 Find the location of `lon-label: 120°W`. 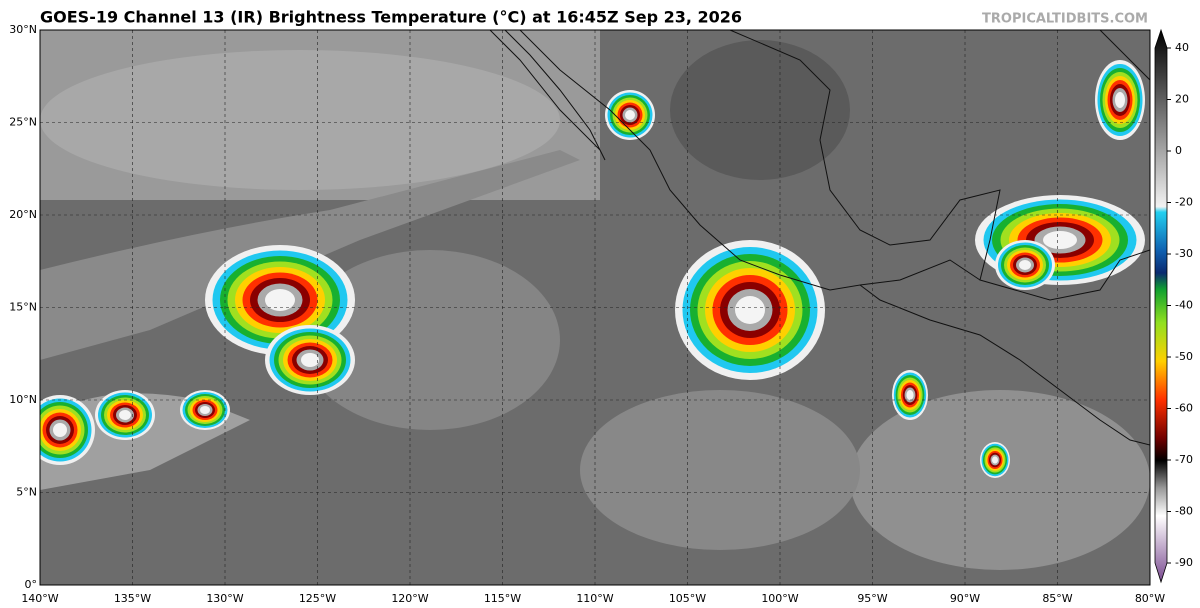

lon-label: 120°W is located at coordinates (409, 598).